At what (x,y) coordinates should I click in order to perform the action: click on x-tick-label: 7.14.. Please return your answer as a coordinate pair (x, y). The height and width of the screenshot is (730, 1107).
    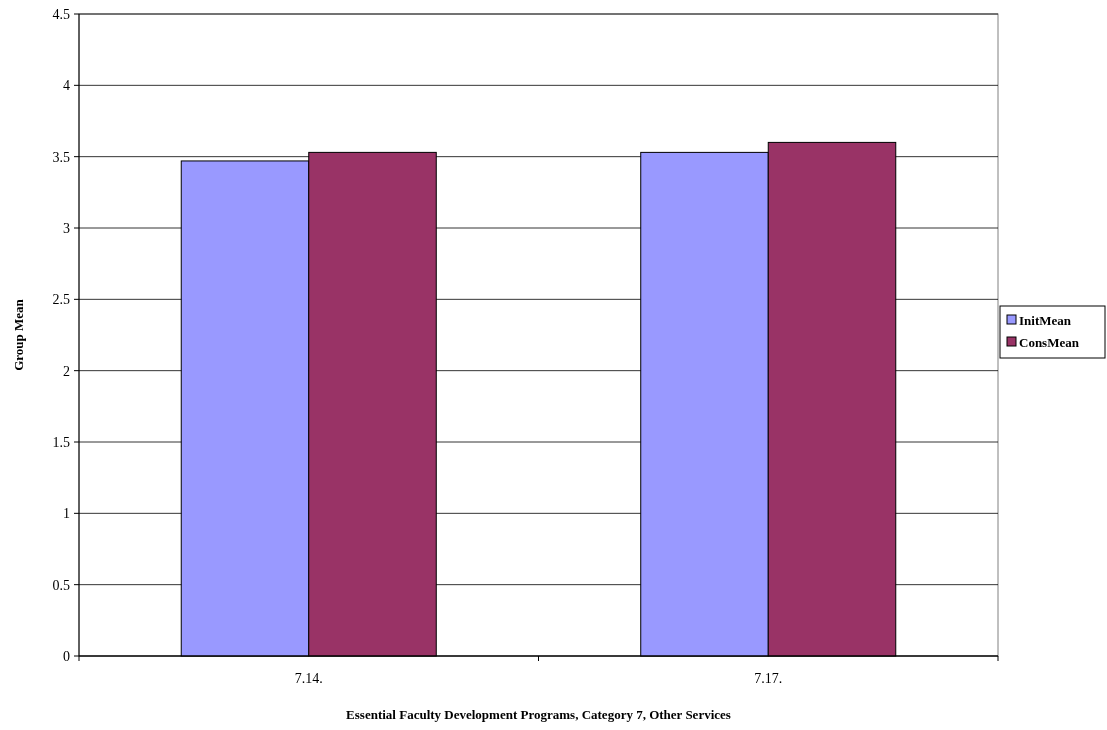
    Looking at the image, I should click on (308, 678).